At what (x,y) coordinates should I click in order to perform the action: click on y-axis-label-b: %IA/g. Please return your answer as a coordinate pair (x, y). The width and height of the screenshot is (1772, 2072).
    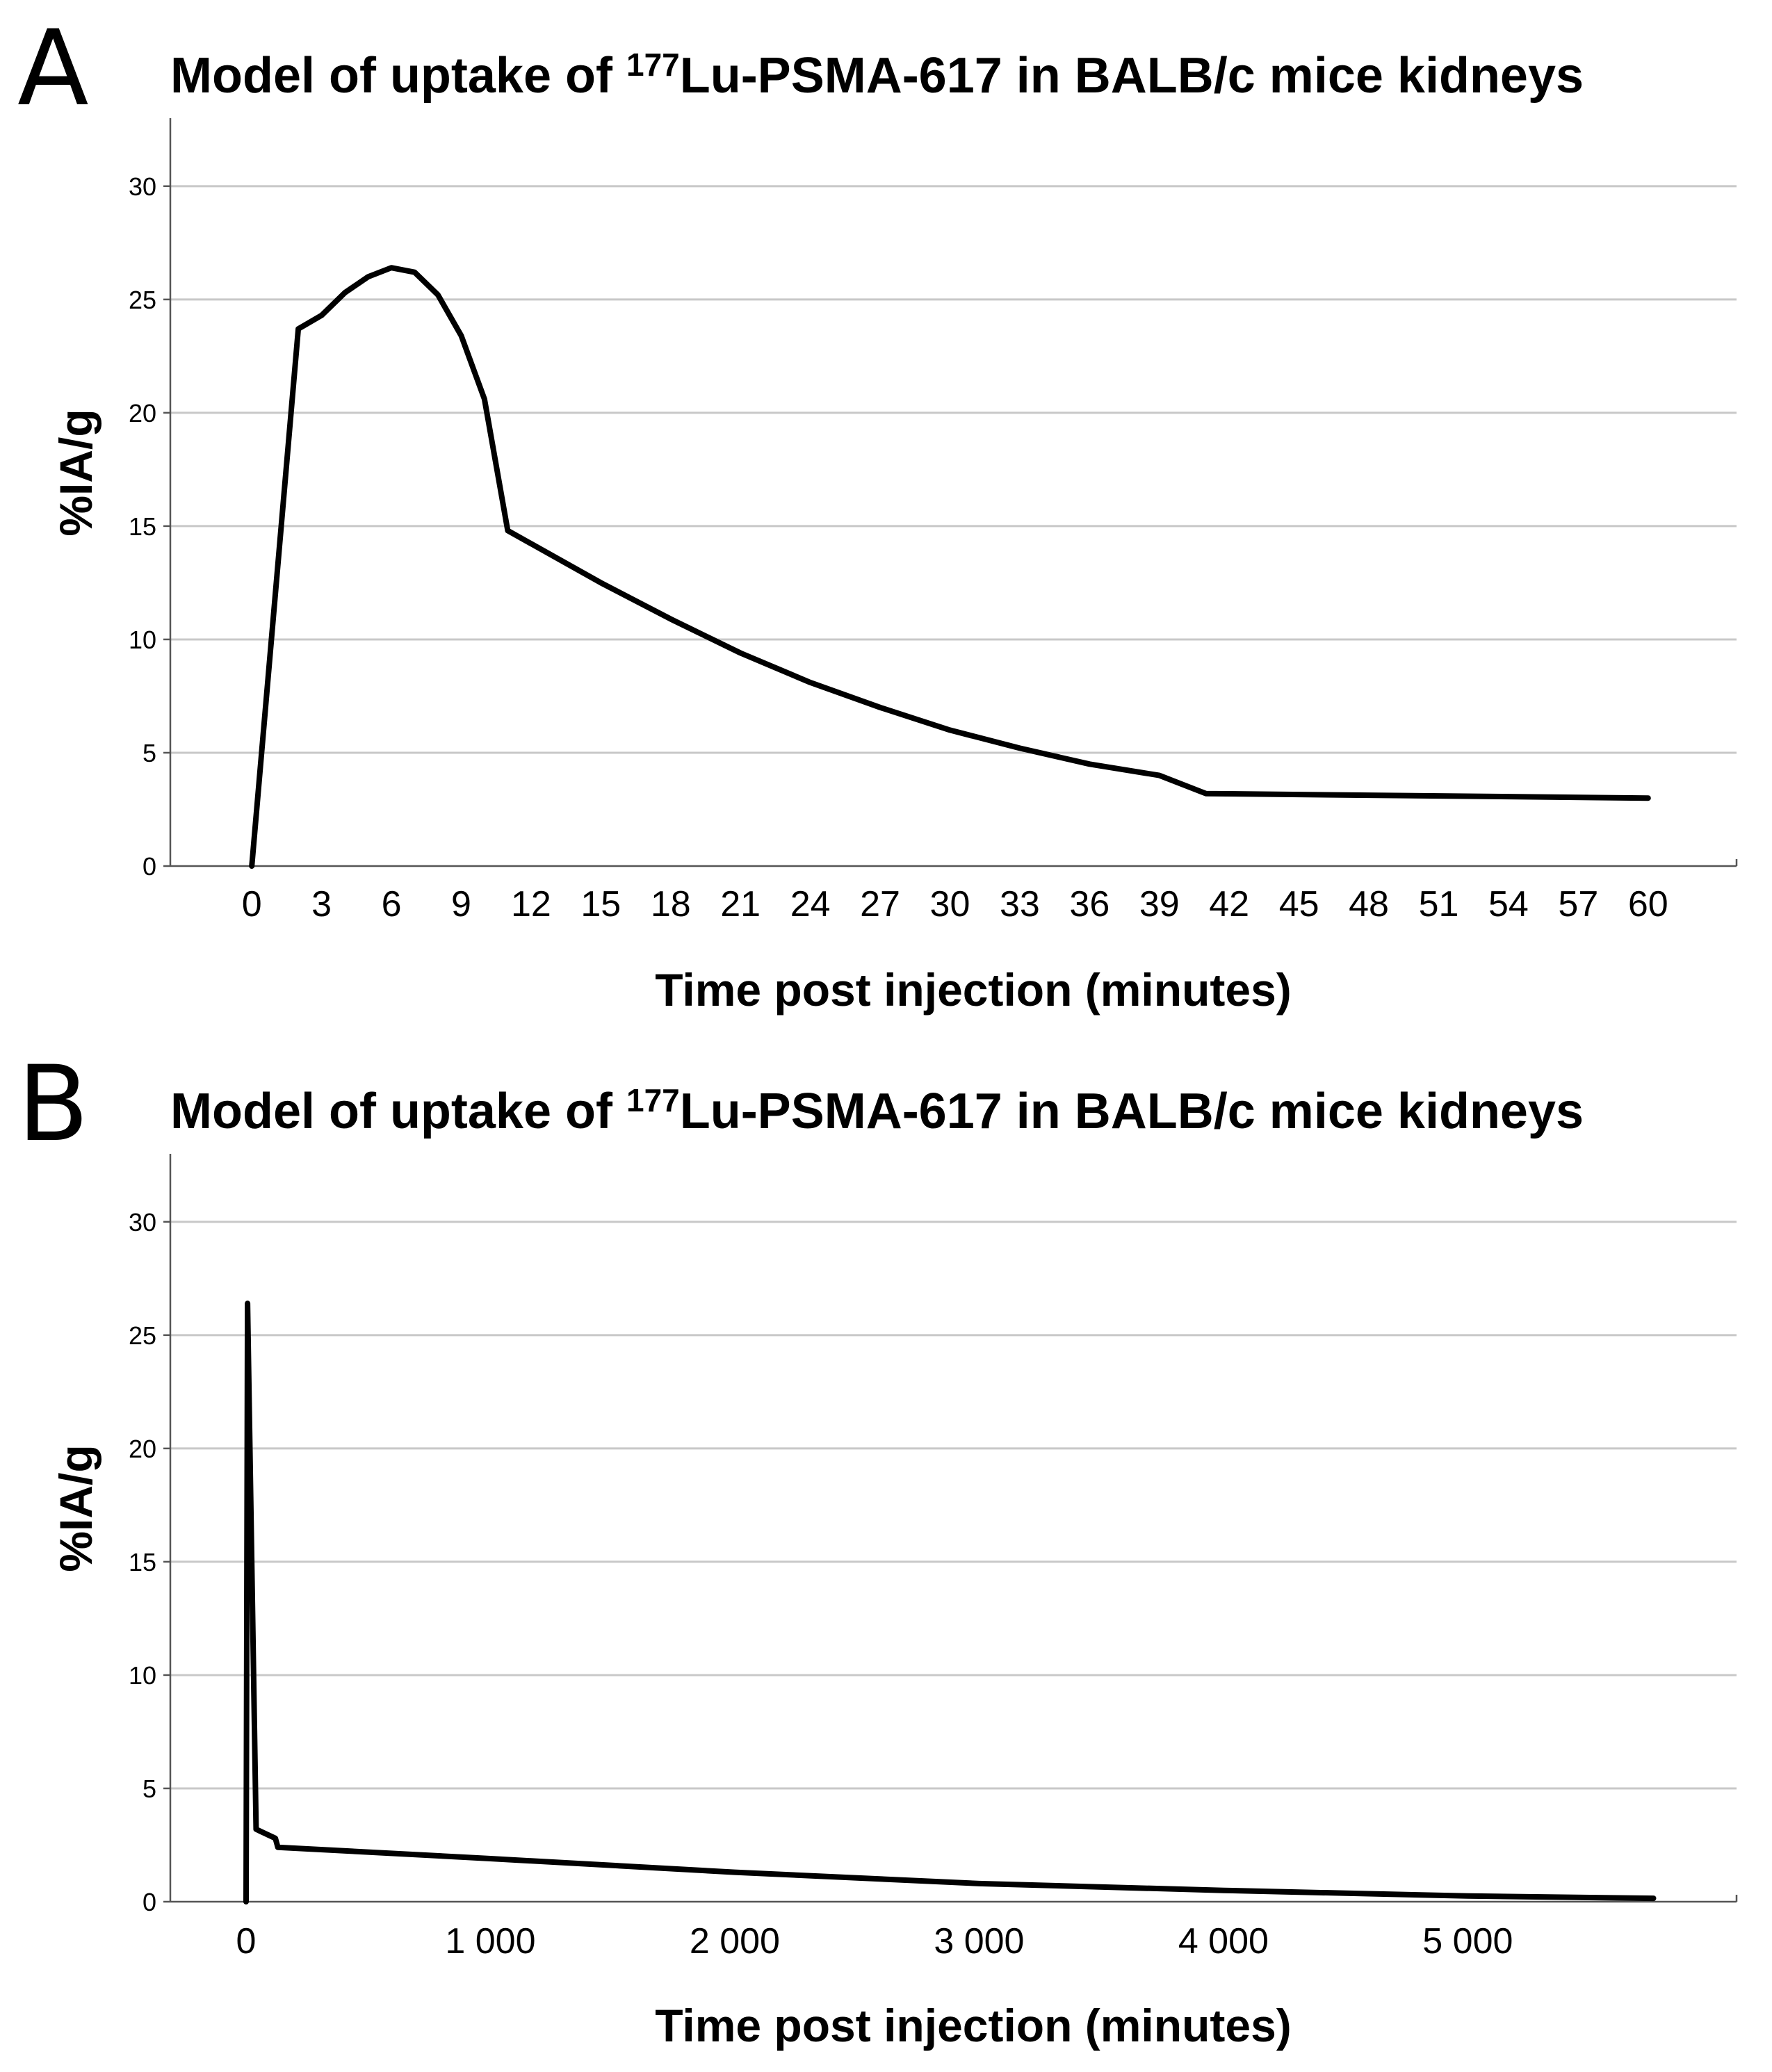
    Looking at the image, I should click on (75, 1508).